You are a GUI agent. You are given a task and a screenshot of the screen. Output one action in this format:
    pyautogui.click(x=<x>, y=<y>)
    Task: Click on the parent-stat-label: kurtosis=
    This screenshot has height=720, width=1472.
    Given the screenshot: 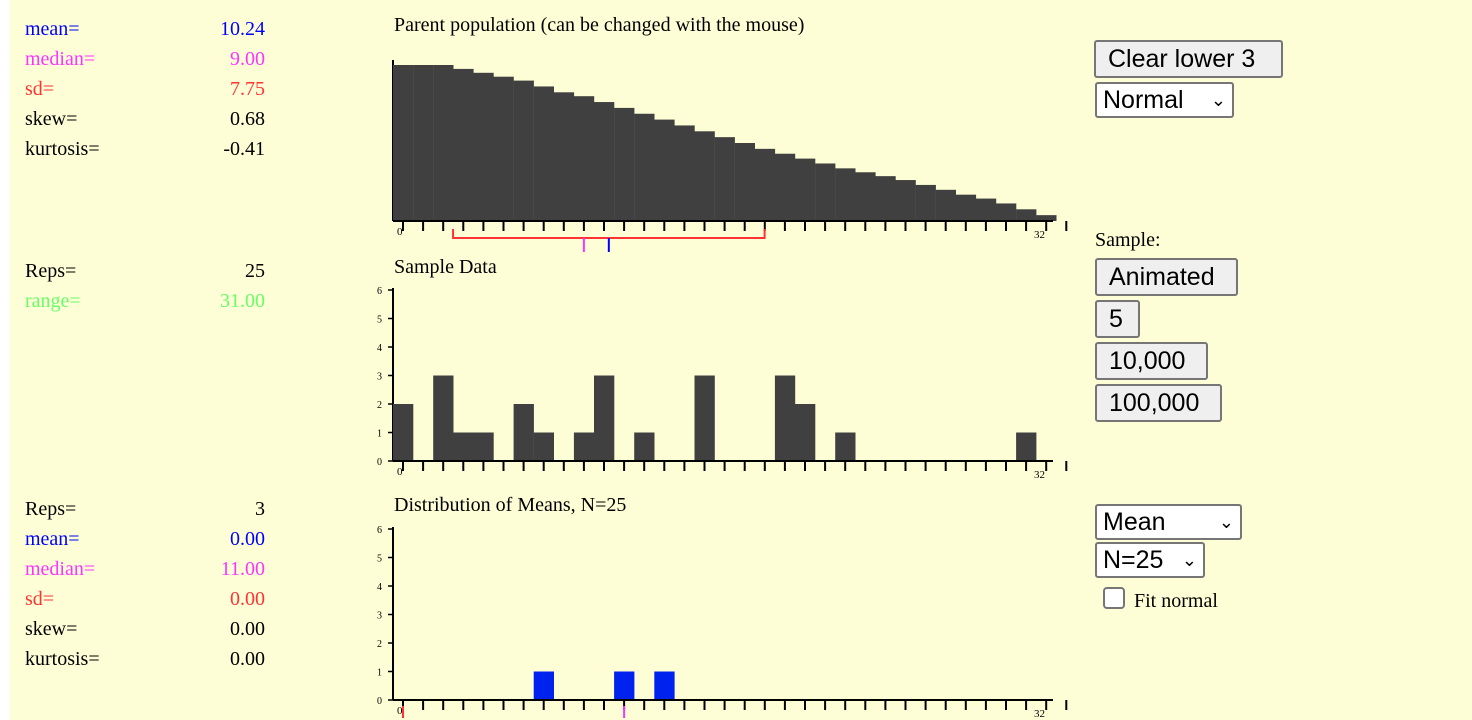 What is the action you would take?
    pyautogui.click(x=62, y=149)
    